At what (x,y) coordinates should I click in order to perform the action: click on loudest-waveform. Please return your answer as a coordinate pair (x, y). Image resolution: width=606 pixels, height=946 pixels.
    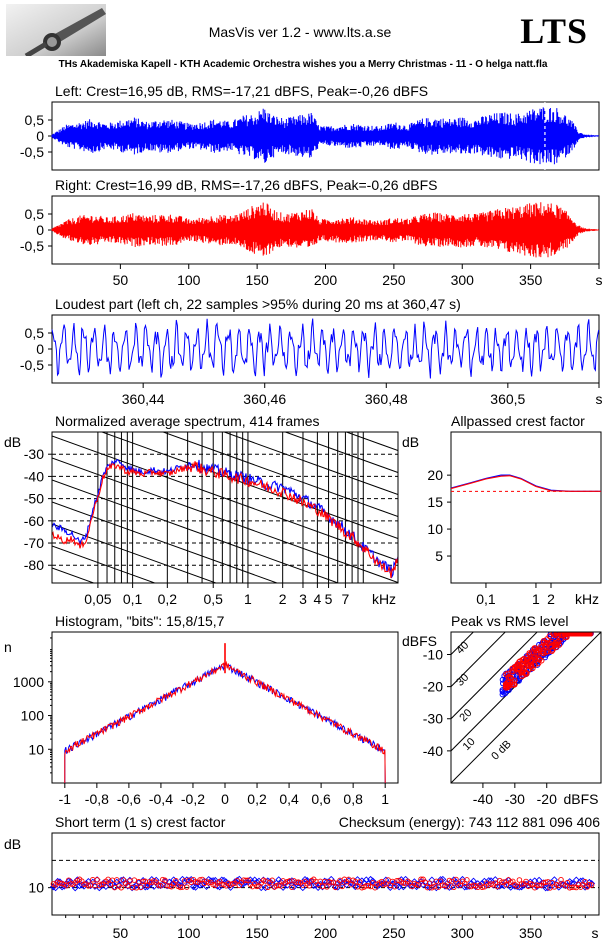
    Looking at the image, I should click on (325, 348).